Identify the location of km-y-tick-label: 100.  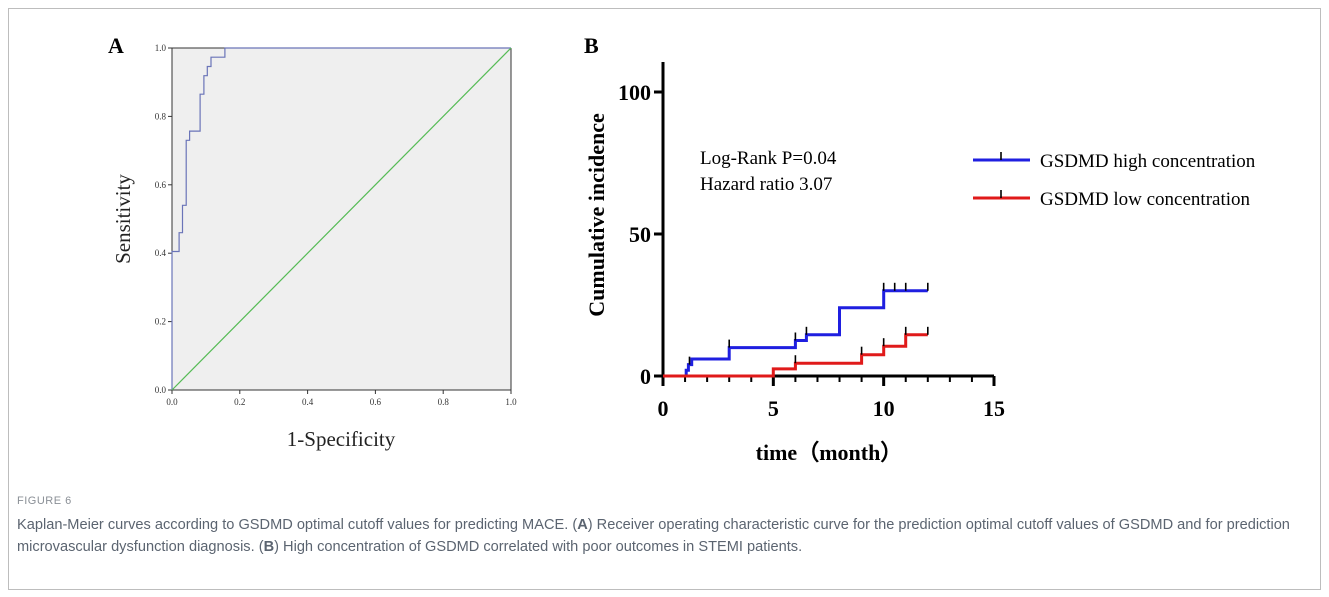
(634, 92).